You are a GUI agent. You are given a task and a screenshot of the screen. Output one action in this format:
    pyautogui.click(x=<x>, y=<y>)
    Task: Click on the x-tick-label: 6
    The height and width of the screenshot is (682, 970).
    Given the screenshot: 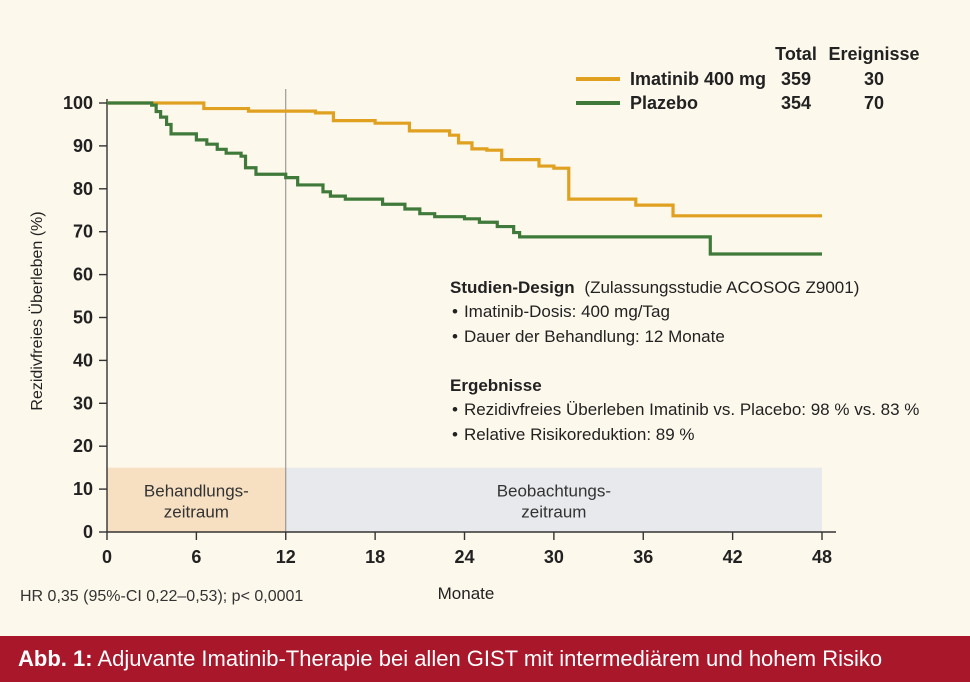 What is the action you would take?
    pyautogui.click(x=196, y=557)
    